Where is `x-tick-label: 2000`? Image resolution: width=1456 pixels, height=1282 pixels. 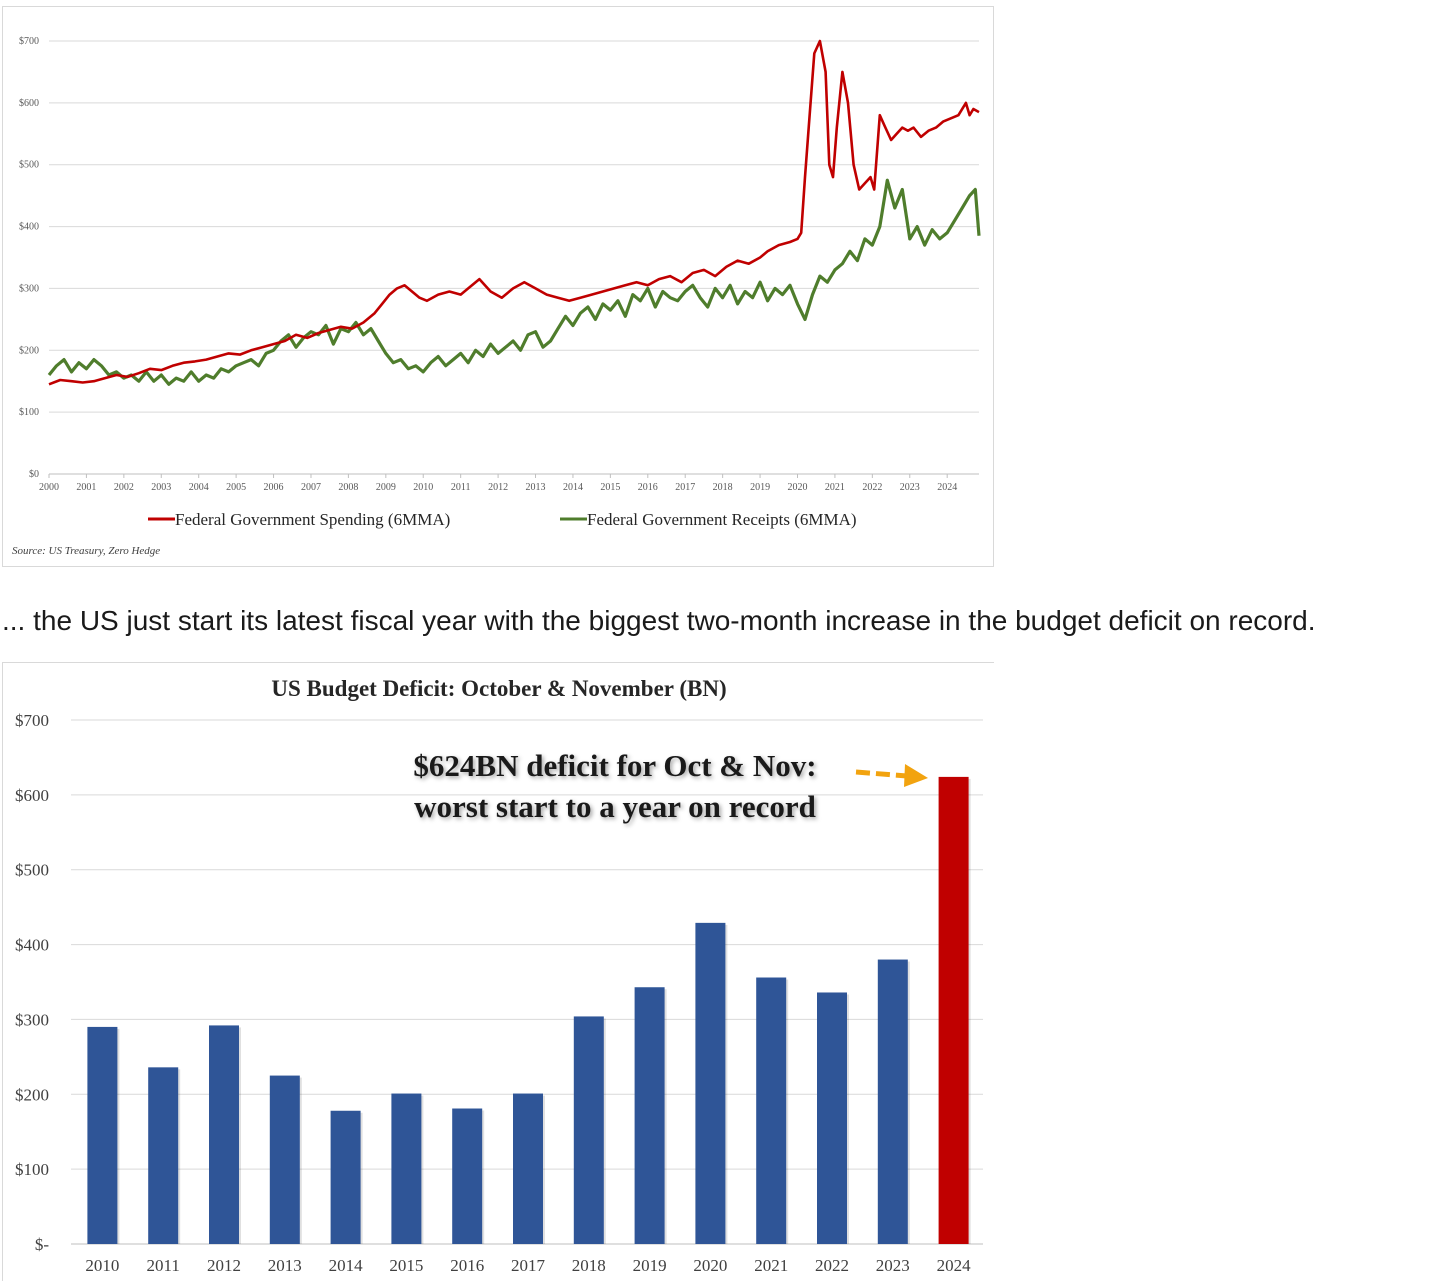 x-tick-label: 2000 is located at coordinates (49, 487).